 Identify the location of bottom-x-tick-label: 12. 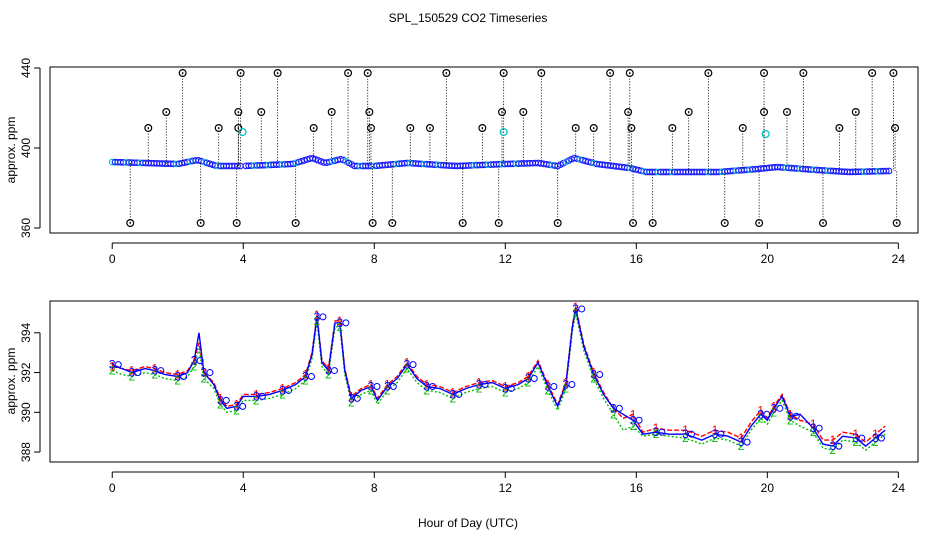
(506, 488).